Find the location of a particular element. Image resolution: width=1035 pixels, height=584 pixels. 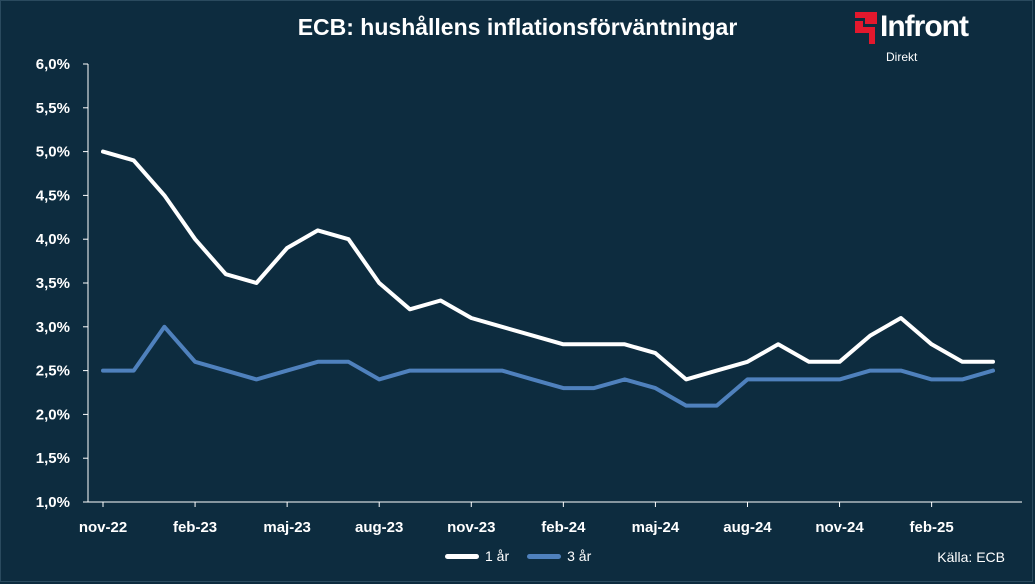

x-tick-label: feb-24 is located at coordinates (563, 527).